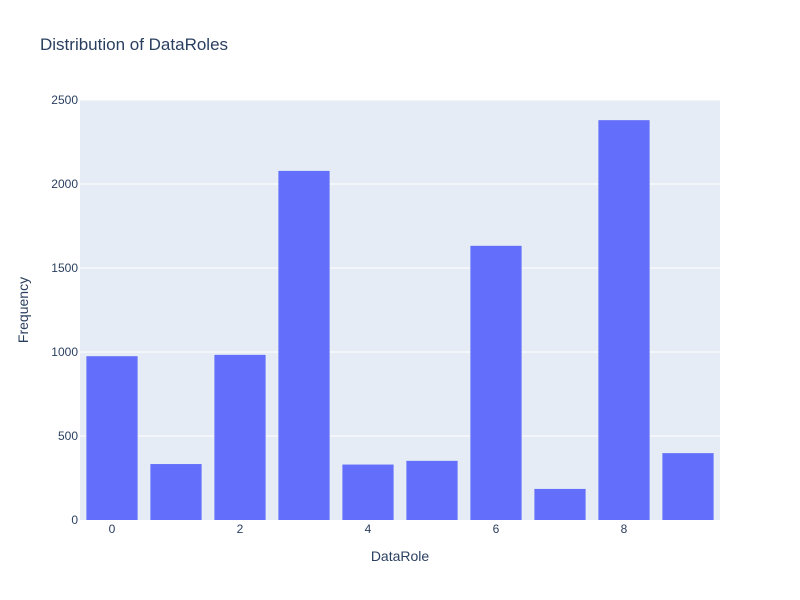 Image resolution: width=800 pixels, height=600 pixels. What do you see at coordinates (400, 556) in the screenshot?
I see `x-axis-title: DataRole` at bounding box center [400, 556].